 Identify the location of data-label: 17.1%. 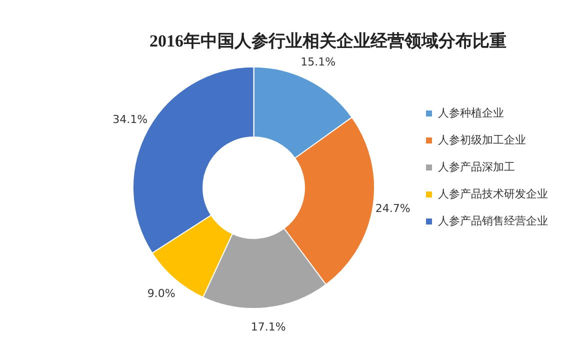
(268, 327).